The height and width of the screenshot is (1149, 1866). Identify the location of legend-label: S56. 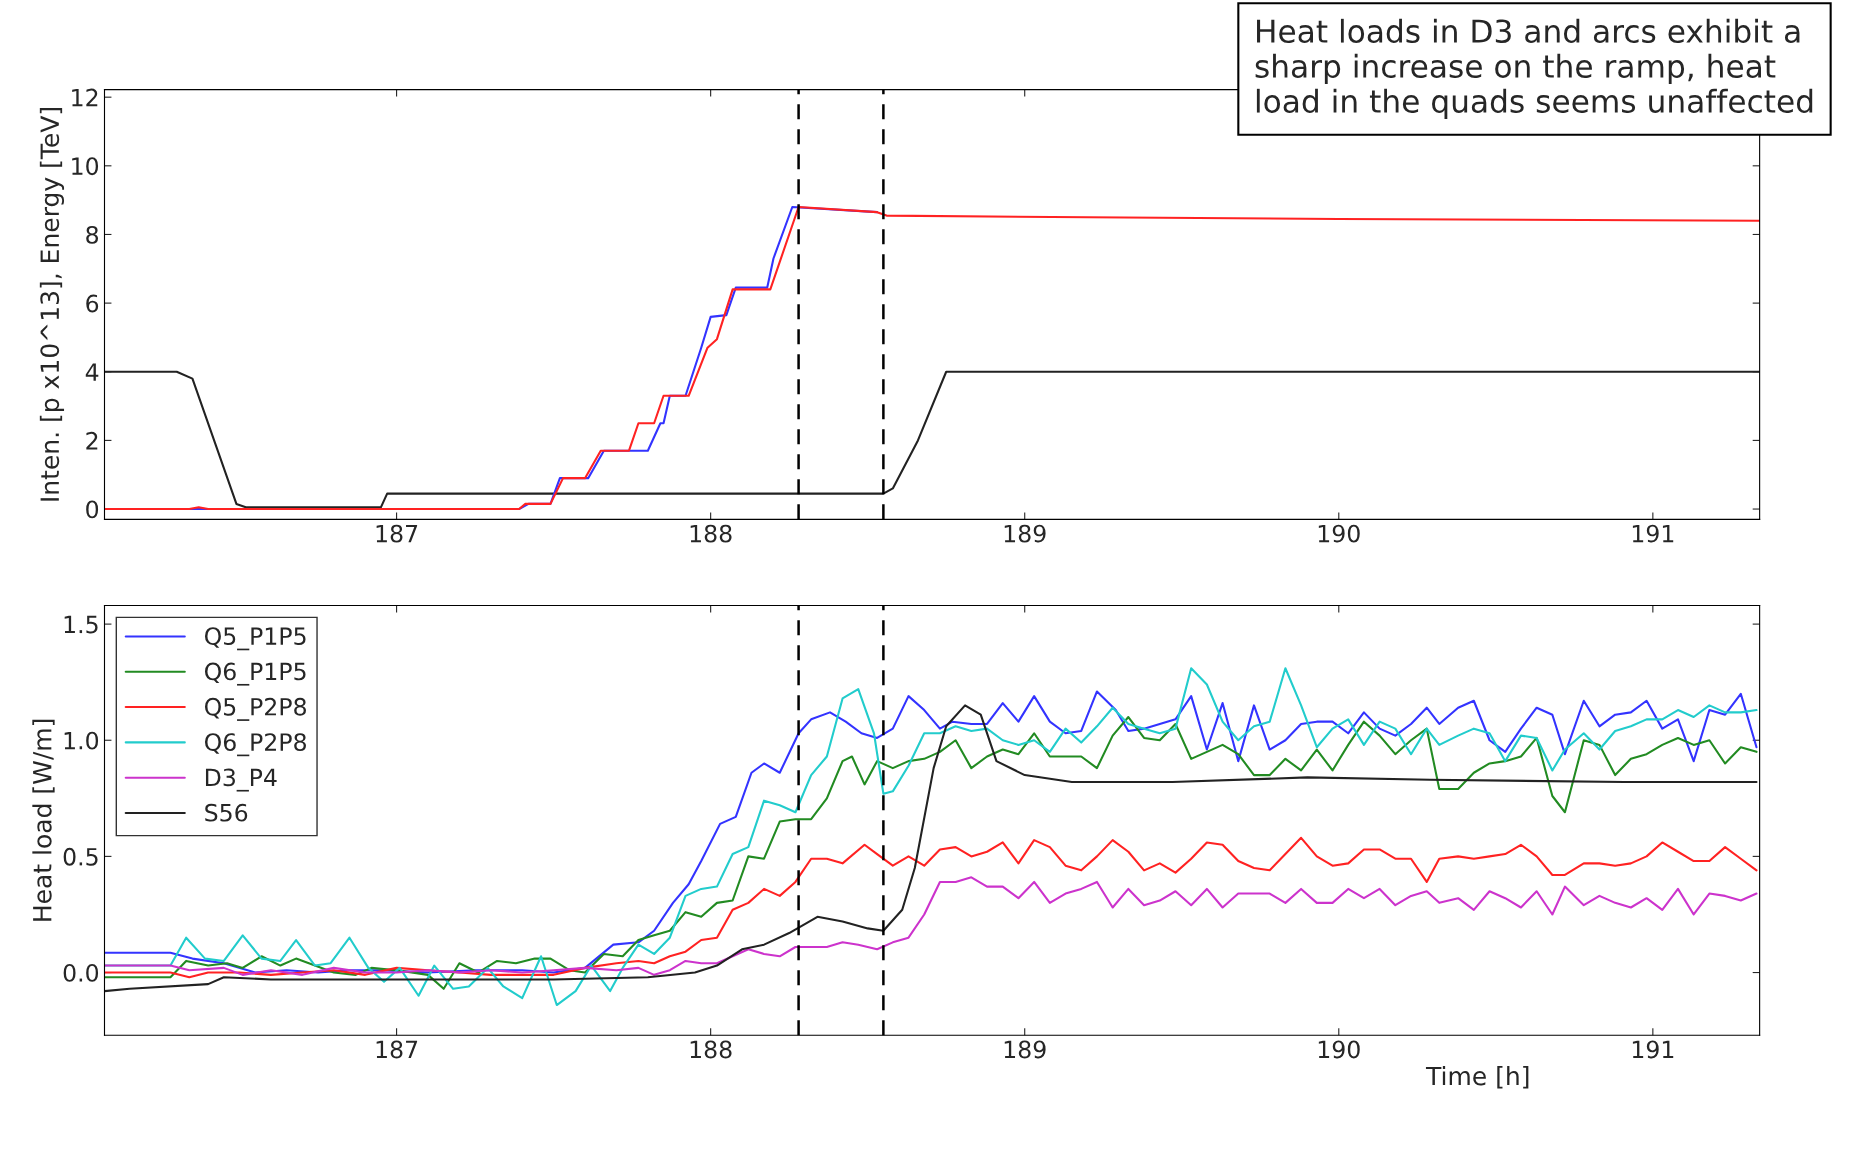
(226, 812).